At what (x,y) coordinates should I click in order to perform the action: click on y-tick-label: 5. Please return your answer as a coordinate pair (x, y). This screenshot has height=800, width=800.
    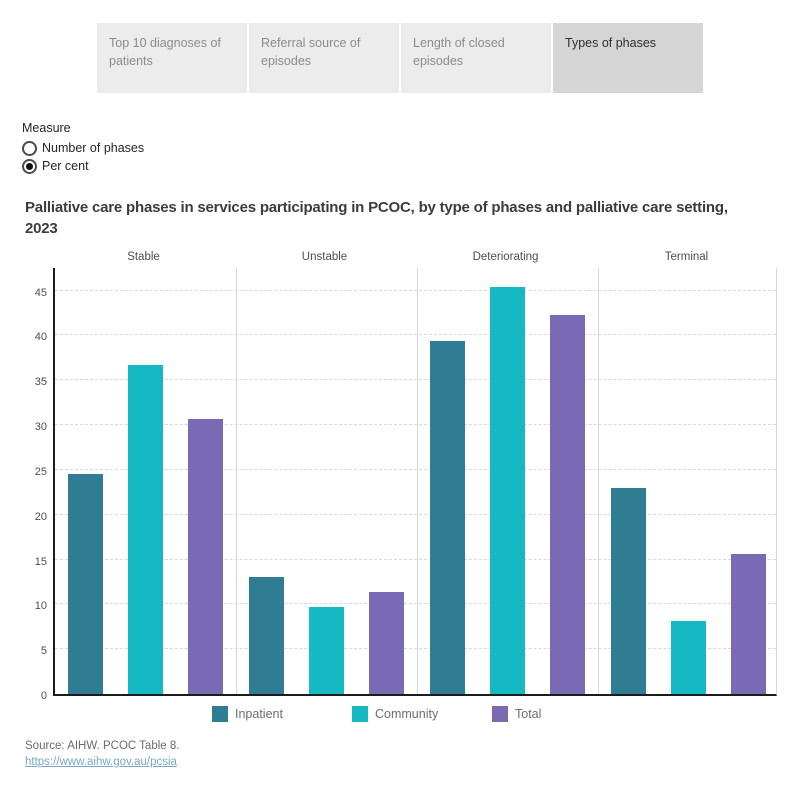
    Looking at the image, I should click on (43, 651).